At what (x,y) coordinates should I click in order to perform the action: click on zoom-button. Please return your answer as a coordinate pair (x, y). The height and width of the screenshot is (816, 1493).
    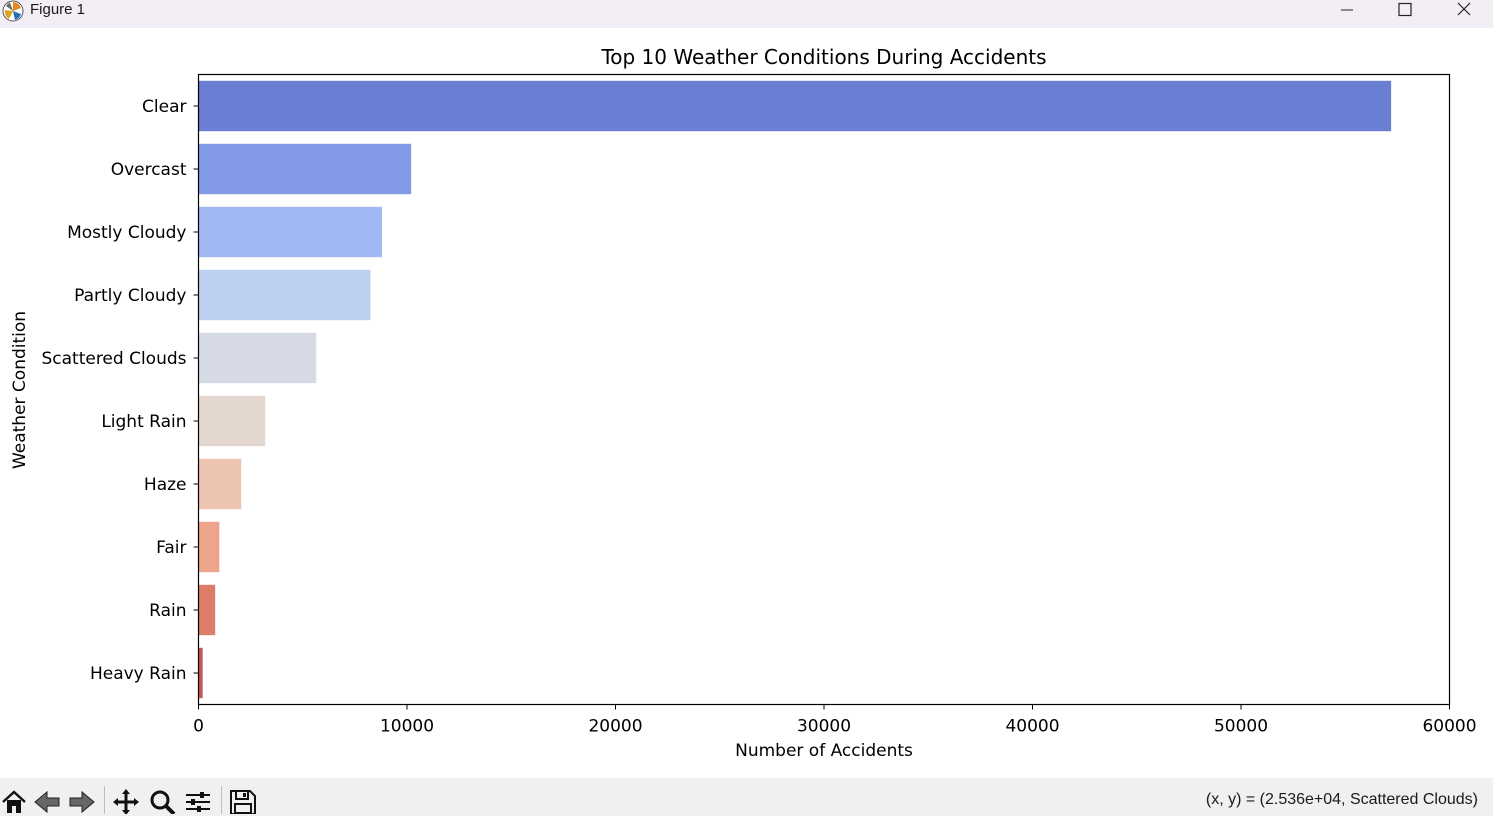
    Looking at the image, I should click on (162, 800).